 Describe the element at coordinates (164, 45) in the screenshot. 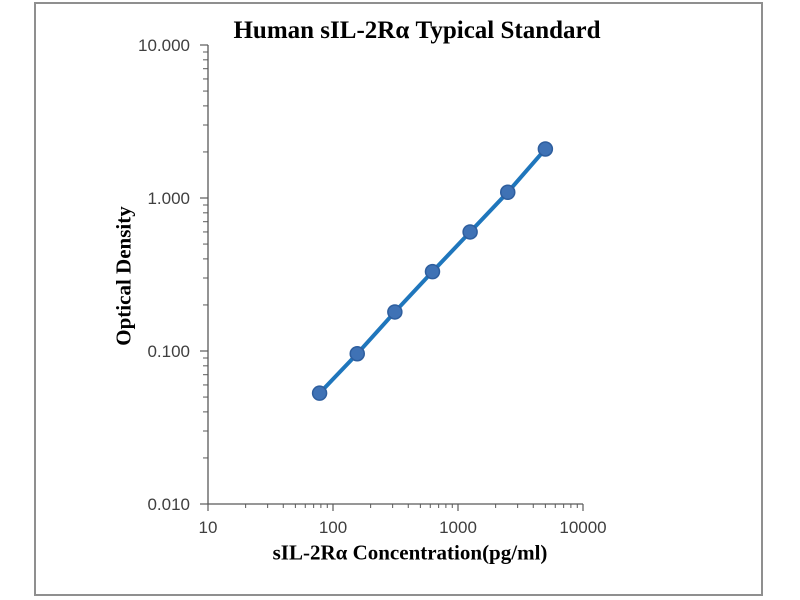

I see `y-tick-label: 10.000` at that location.